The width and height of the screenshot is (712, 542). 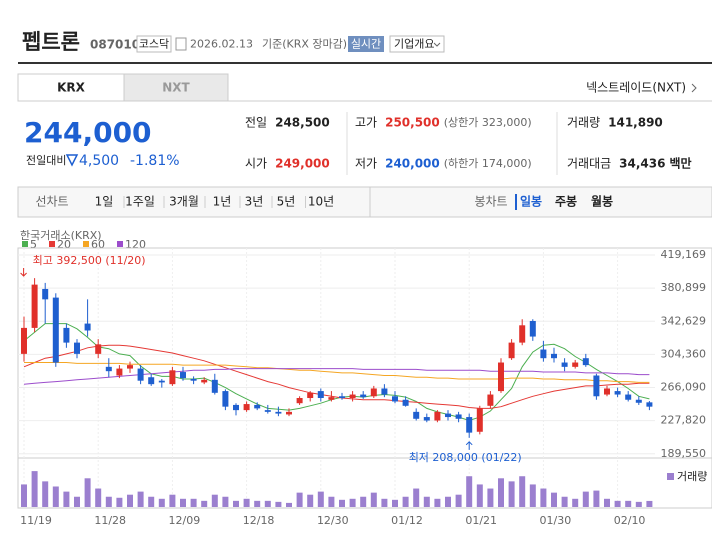 What do you see at coordinates (670, 476) in the screenshot?
I see `volume-icon` at bounding box center [670, 476].